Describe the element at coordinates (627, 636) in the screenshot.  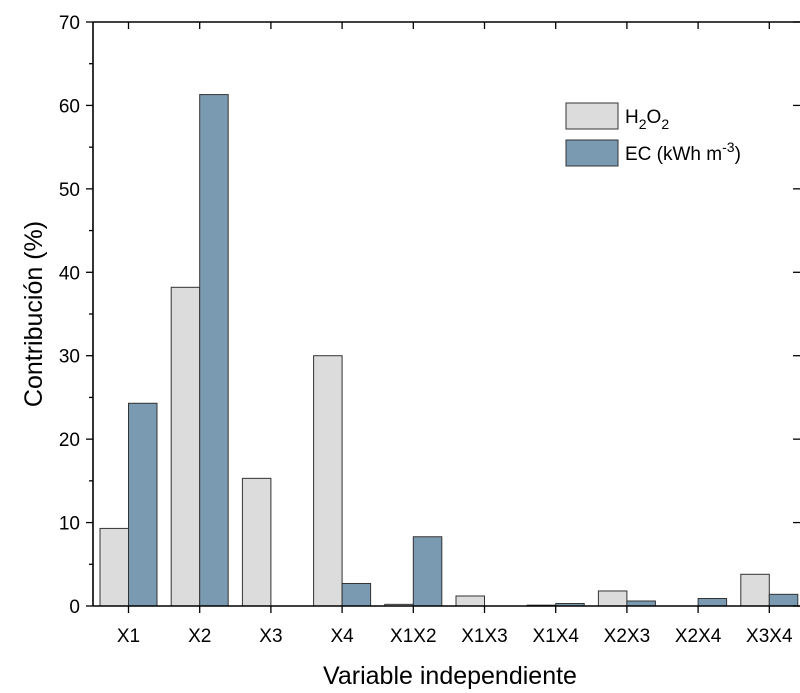
I see `x-tick-label-x2x3: X2X3` at that location.